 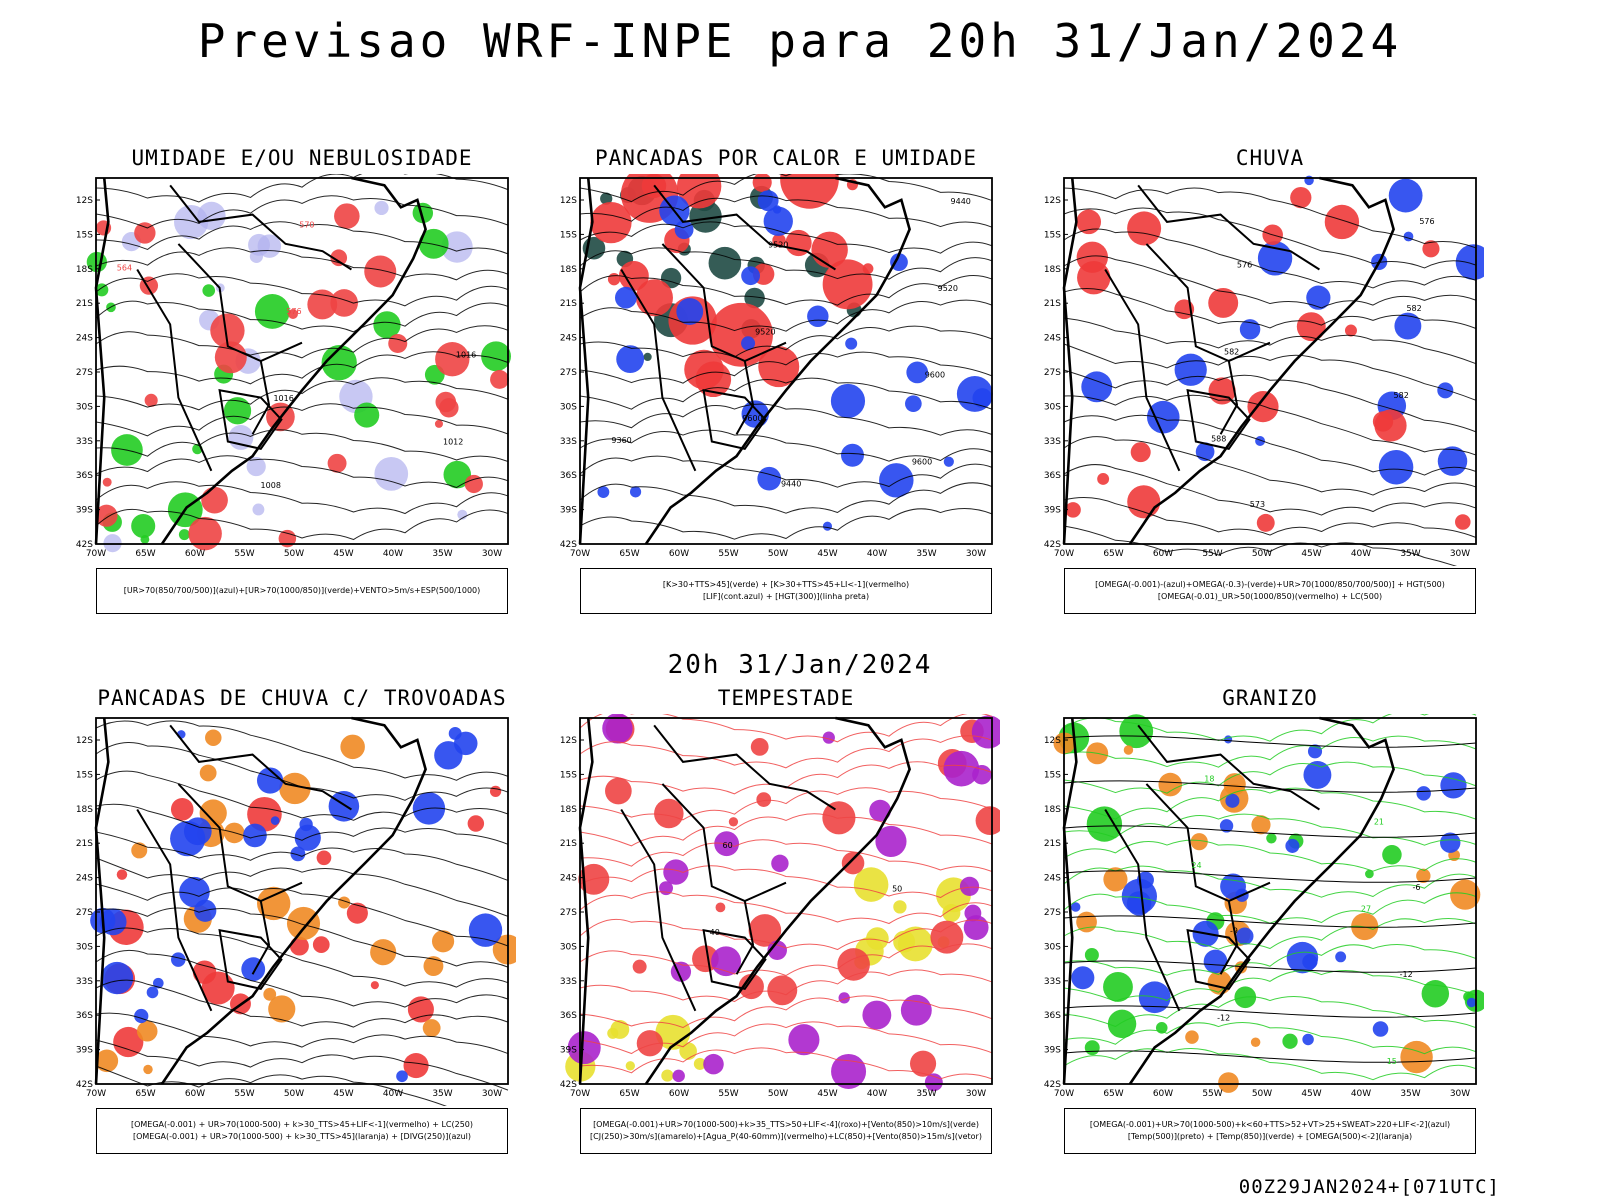 I want to click on page-title: Previsao WRF-INPE para 20h 31/Jan/2024, so click(x=800, y=41).